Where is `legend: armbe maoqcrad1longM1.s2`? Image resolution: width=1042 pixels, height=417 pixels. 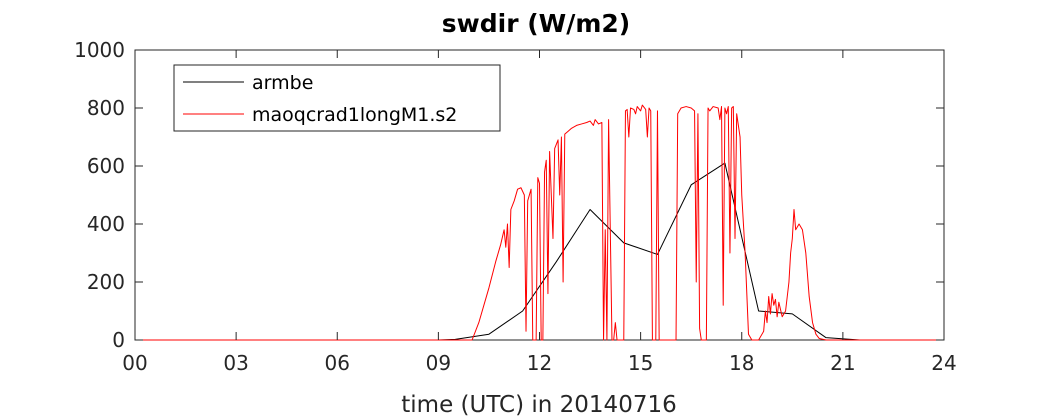 legend: armbe maoqcrad1longM1.s2 is located at coordinates (337, 98).